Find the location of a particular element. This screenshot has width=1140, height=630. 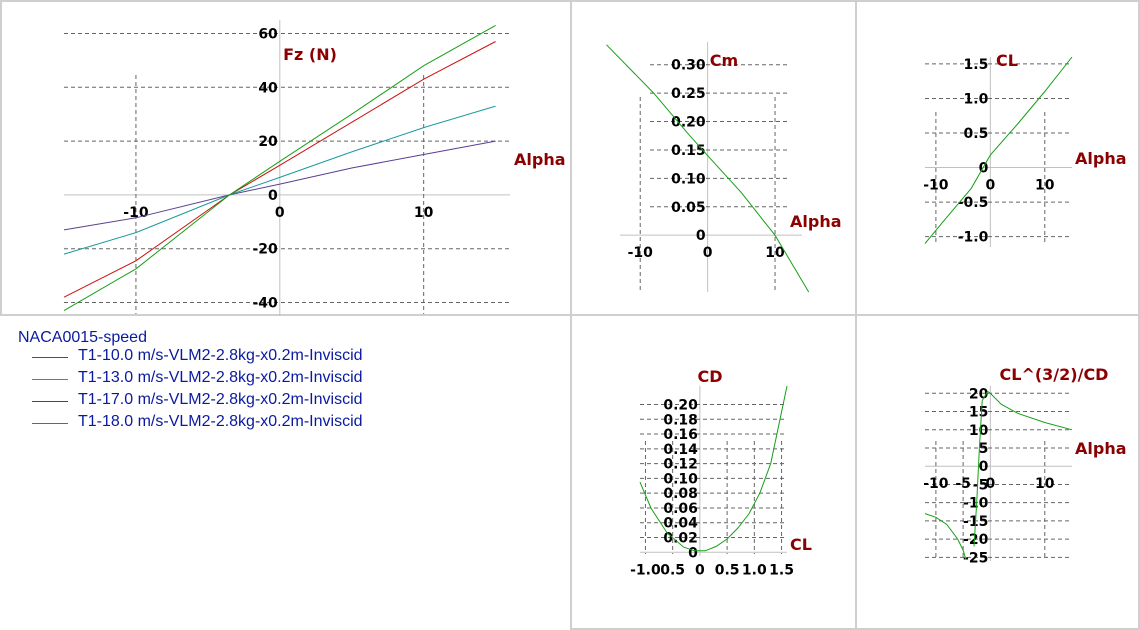

y-tick-label: 0.15 is located at coordinates (688, 151).